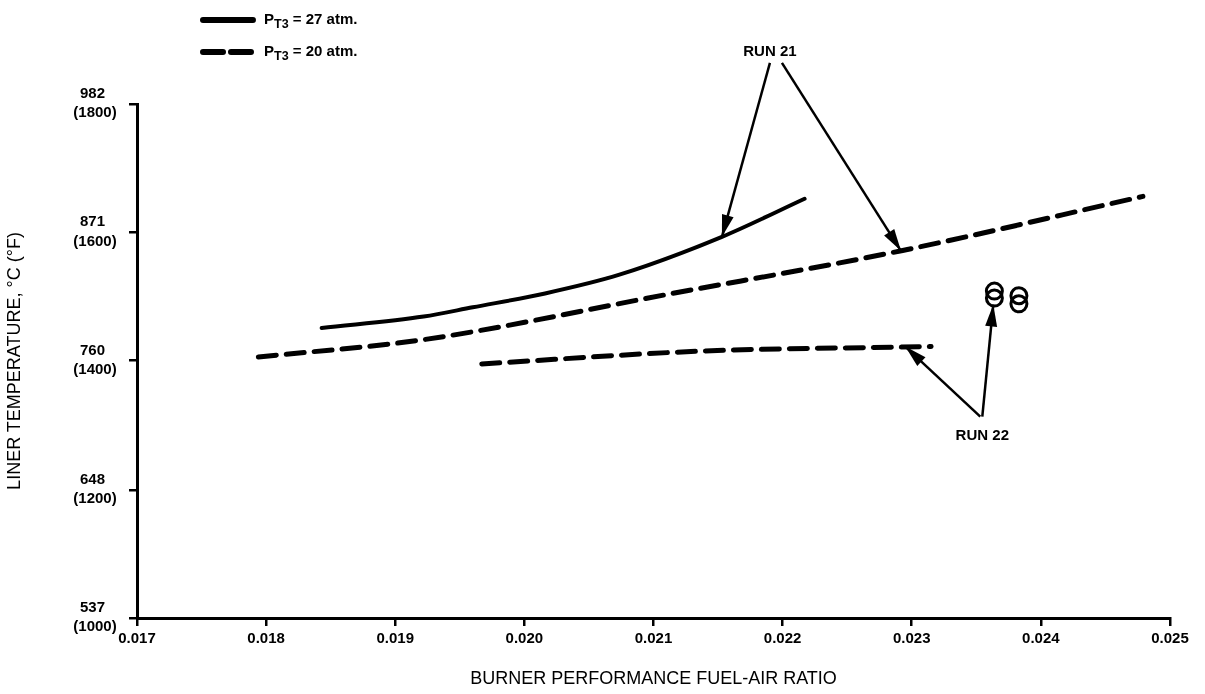  What do you see at coordinates (524, 638) in the screenshot?
I see `x-tick-label: 0.020` at bounding box center [524, 638].